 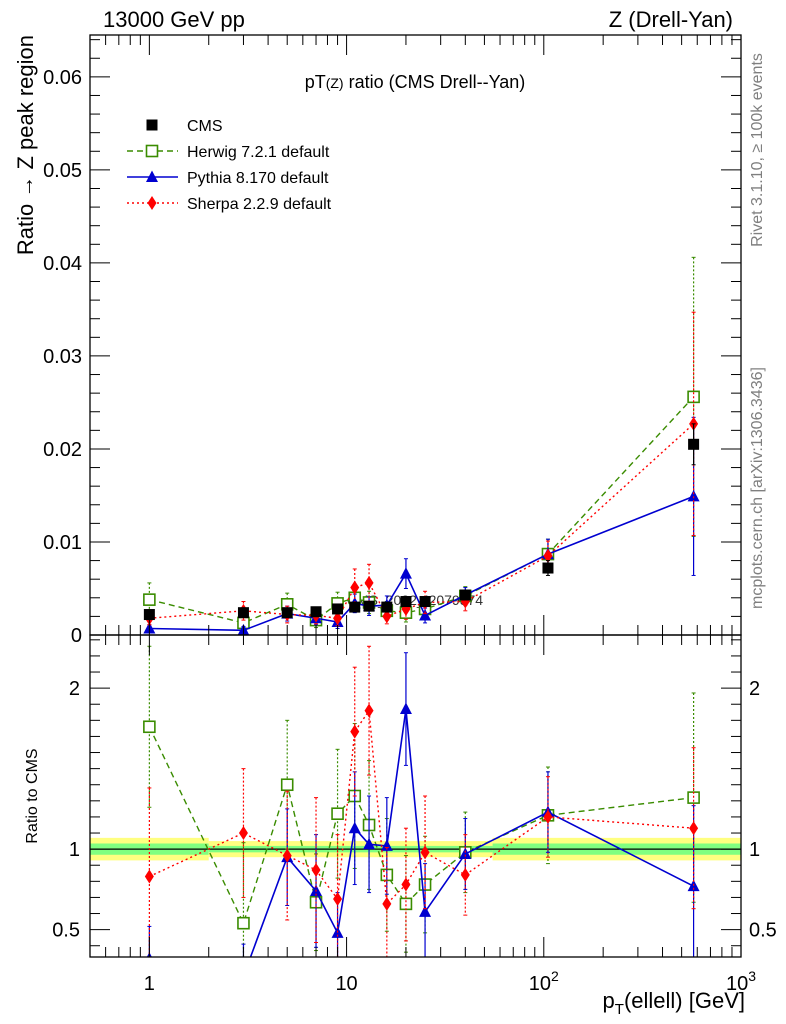 What do you see at coordinates (544, 981) in the screenshot?
I see `x-tick-label: 10²` at bounding box center [544, 981].